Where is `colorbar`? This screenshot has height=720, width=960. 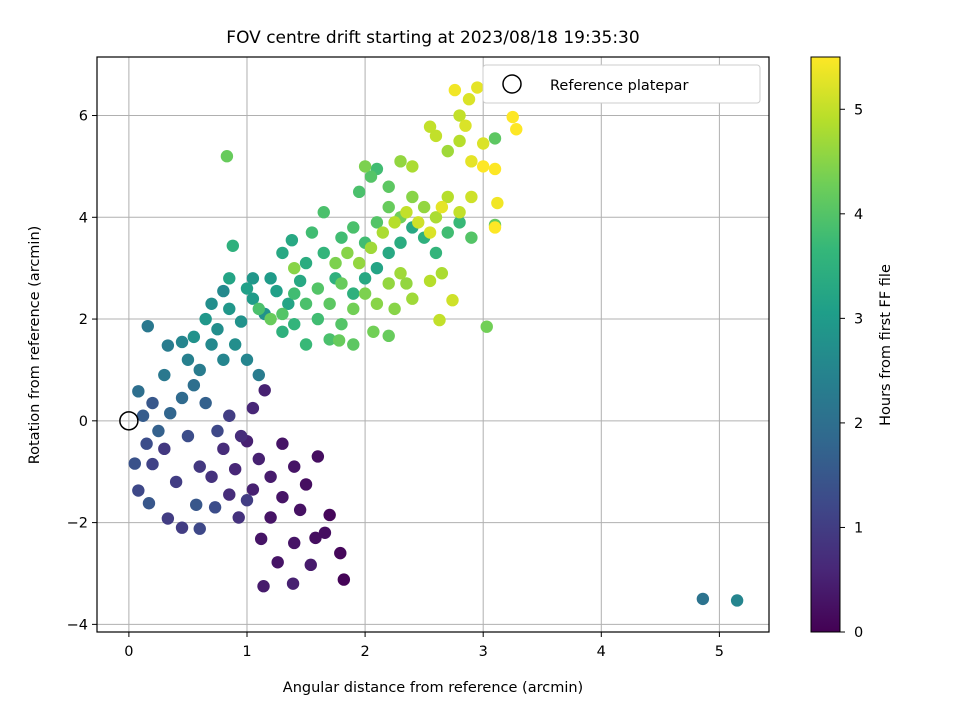
colorbar is located at coordinates (825, 344).